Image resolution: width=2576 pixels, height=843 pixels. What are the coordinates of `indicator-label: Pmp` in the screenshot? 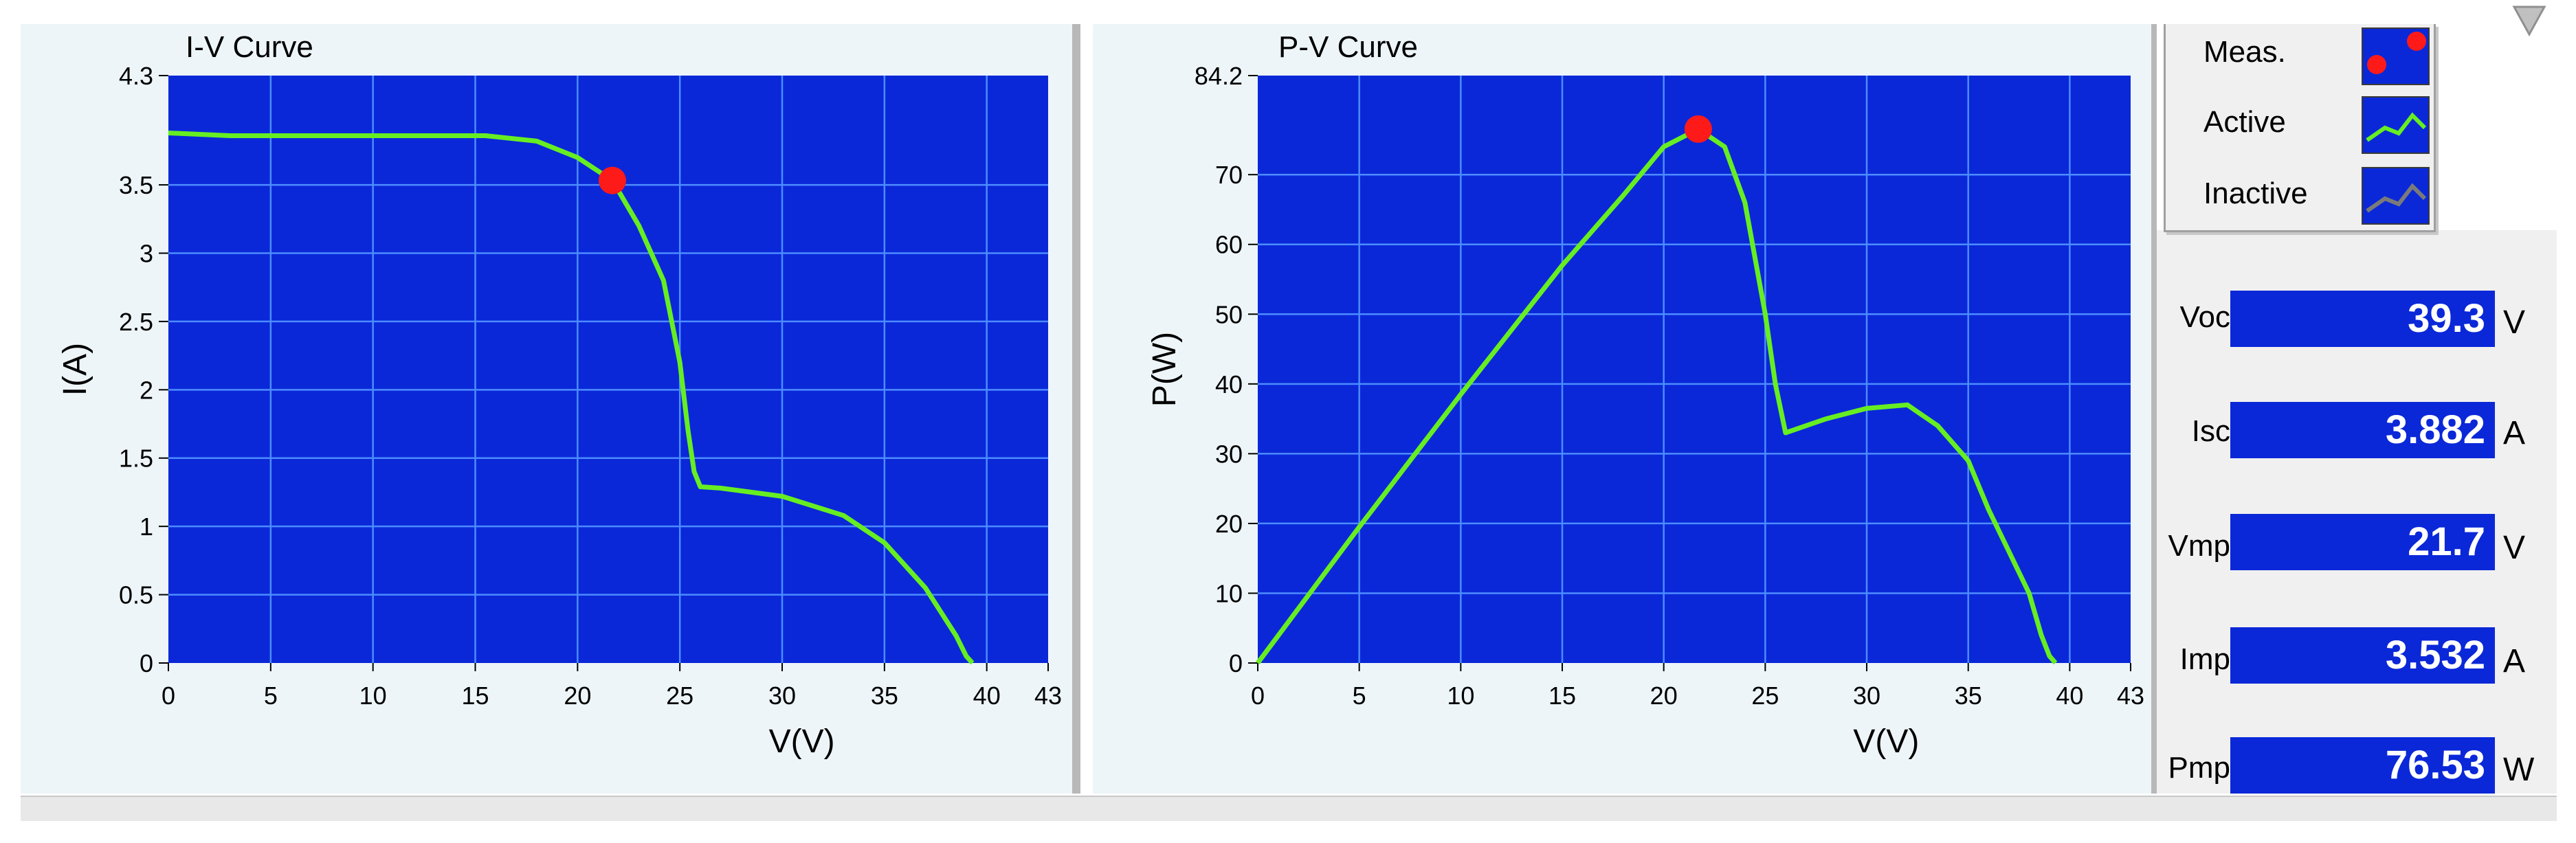 It's located at (2199, 768).